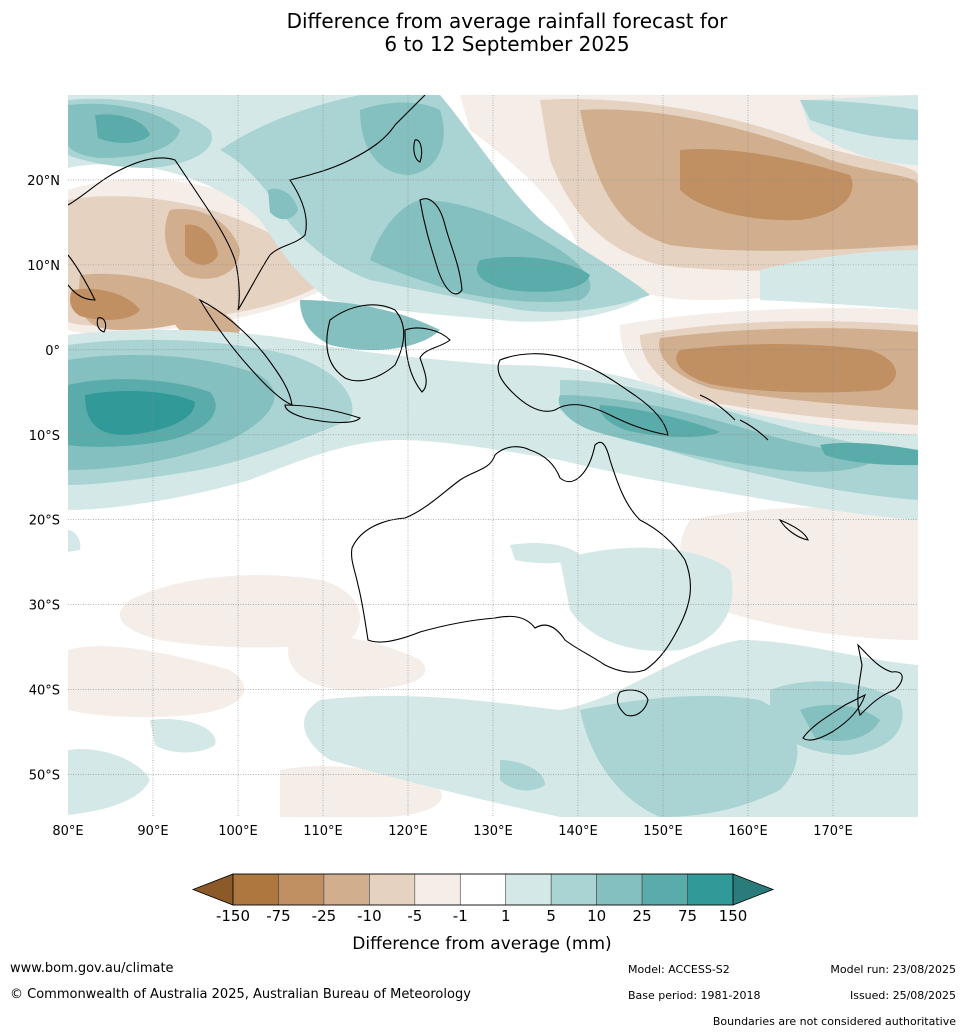 This screenshot has height=1035, width=965. I want to click on colorbar-low-extend, so click(212, 889).